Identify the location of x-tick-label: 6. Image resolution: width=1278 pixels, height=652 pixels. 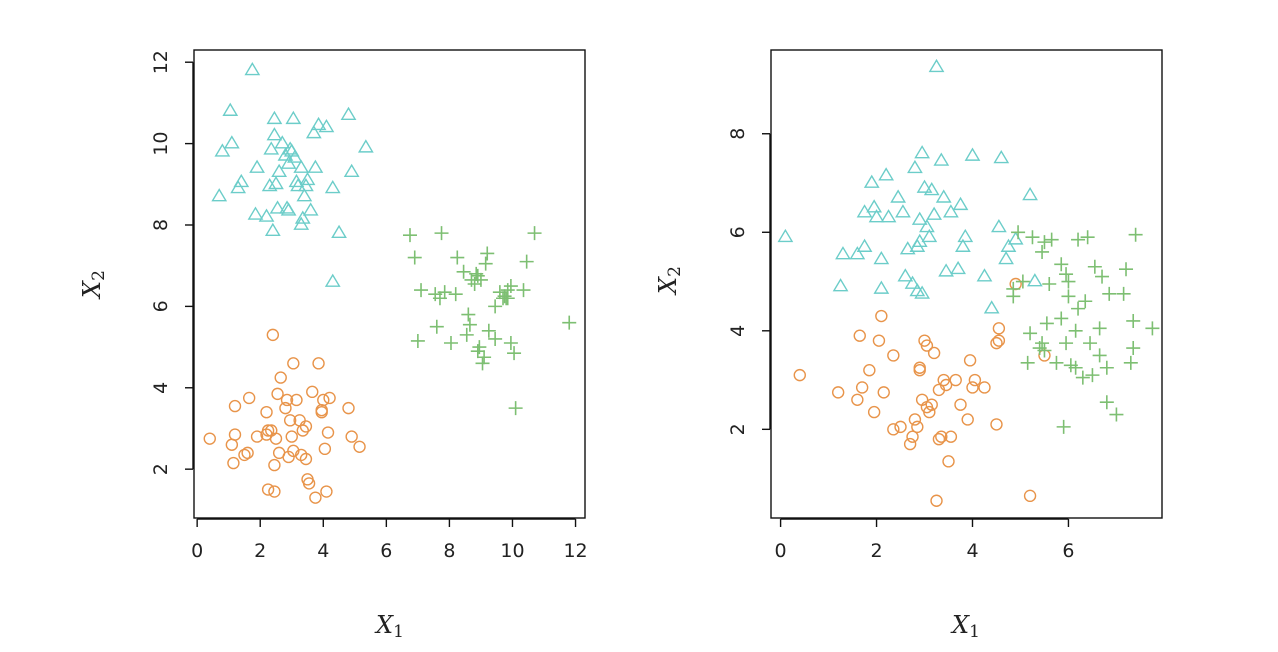
(1068, 551).